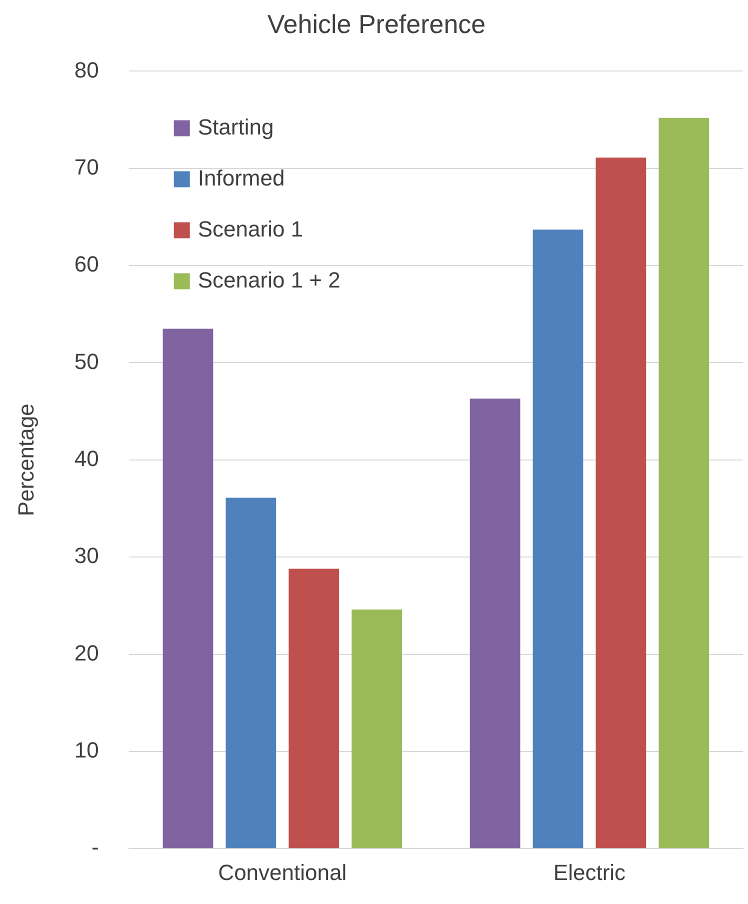 Image resolution: width=748 pixels, height=904 pixels. Describe the element at coordinates (376, 23) in the screenshot. I see `chart-title: Vehicle Preference` at that location.